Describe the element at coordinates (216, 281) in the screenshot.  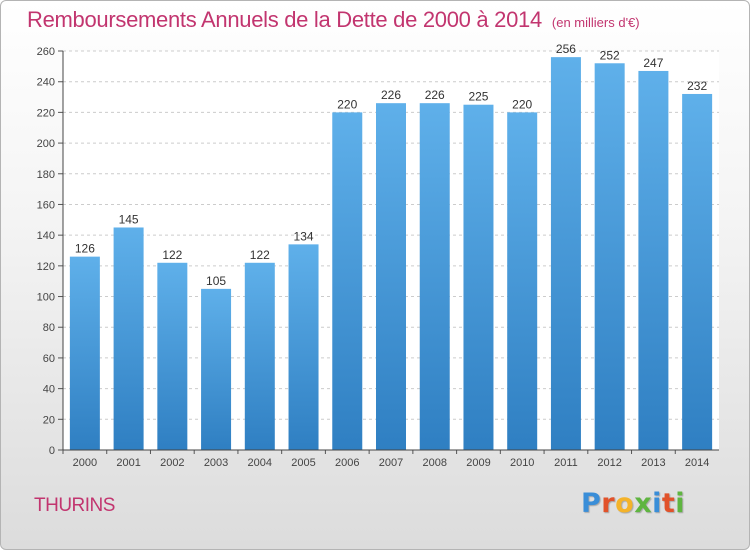
I see `data-label: 105` at that location.